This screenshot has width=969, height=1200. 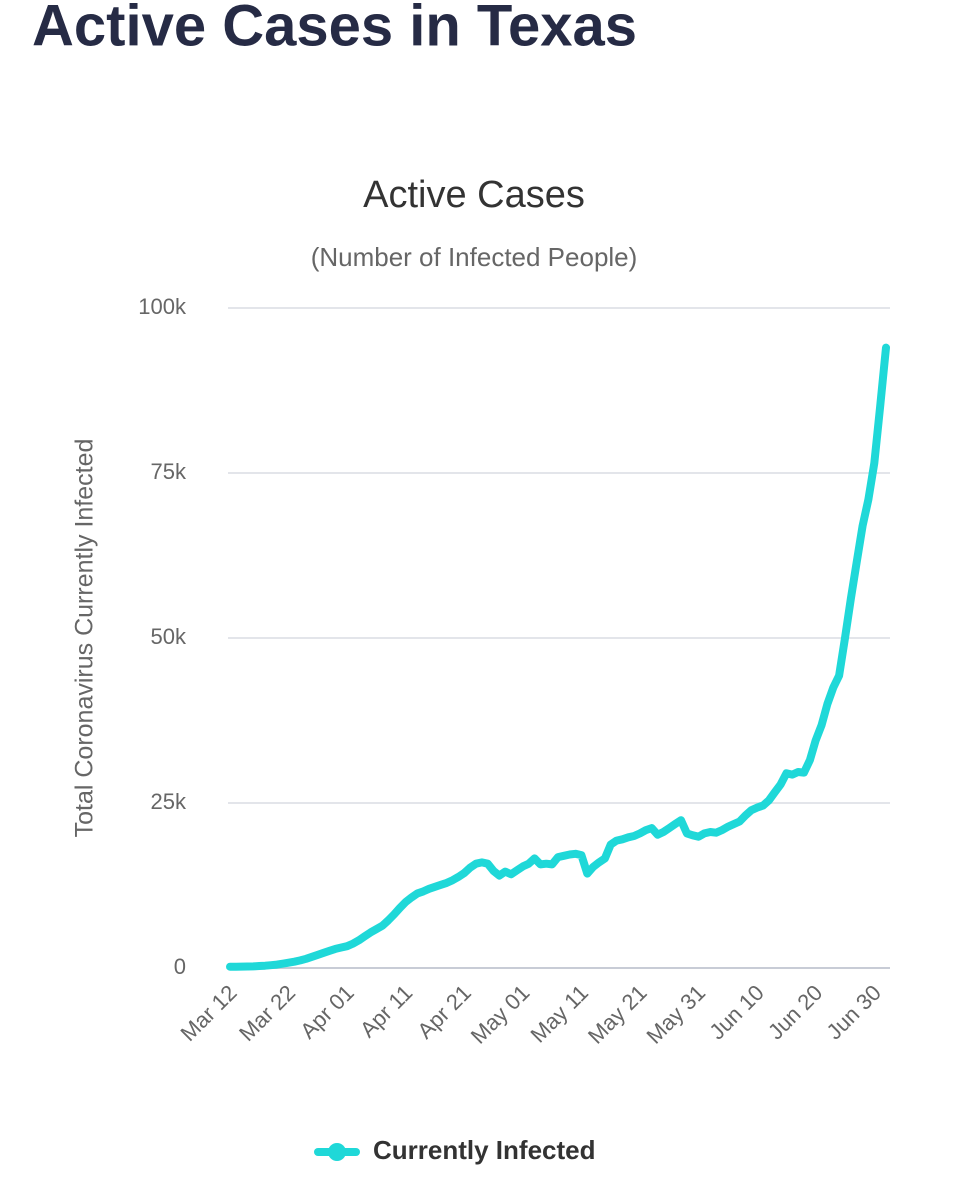 I want to click on y-axis-title: Total Coronavirus Currently Infected, so click(x=85, y=638).